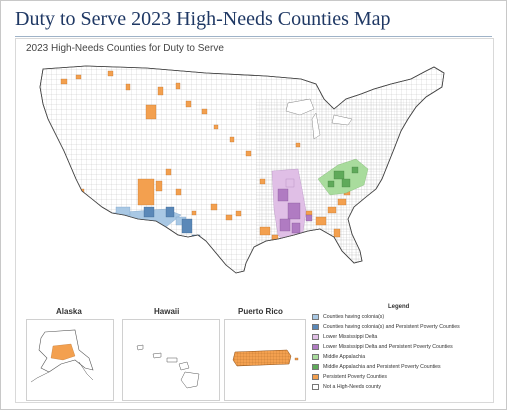  What do you see at coordinates (168, 366) in the screenshot?
I see `hawaii-map` at bounding box center [168, 366].